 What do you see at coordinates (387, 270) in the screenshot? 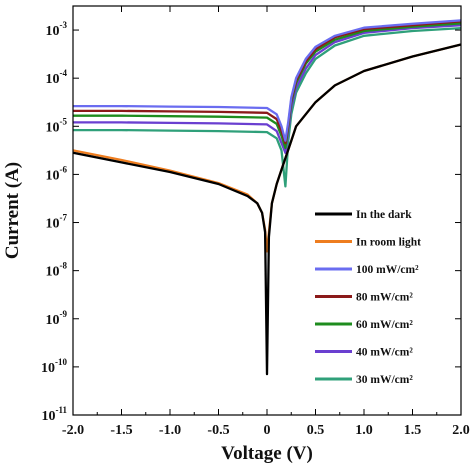
I see `legend-label: 100 mW/cm²` at bounding box center [387, 270].